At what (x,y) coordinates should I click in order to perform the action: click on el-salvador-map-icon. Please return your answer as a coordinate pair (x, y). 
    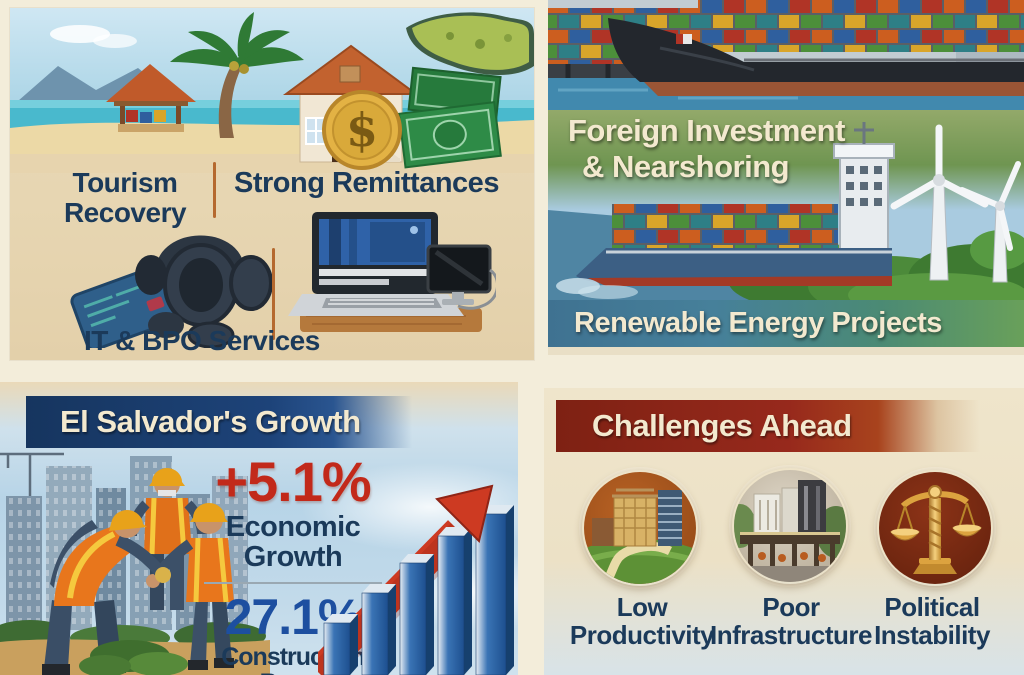
    Looking at the image, I should click on (470, 44).